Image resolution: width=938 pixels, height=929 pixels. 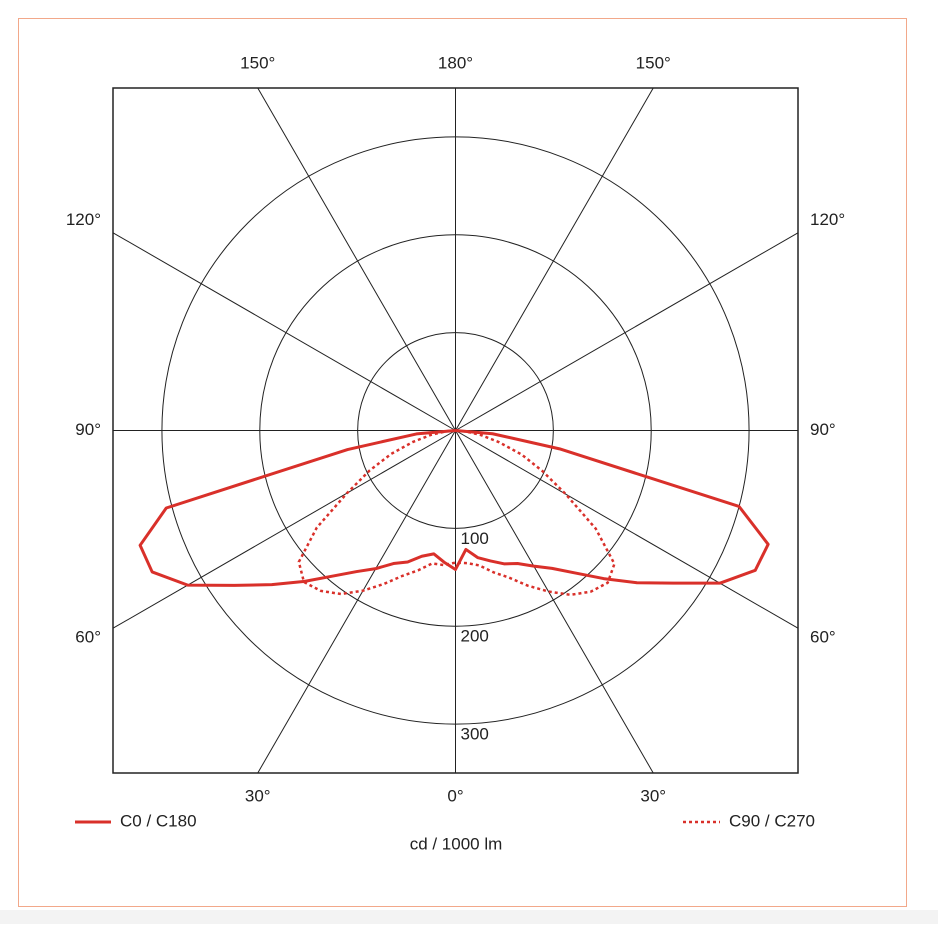 I want to click on legend-label: C0 / C180, so click(x=158, y=820).